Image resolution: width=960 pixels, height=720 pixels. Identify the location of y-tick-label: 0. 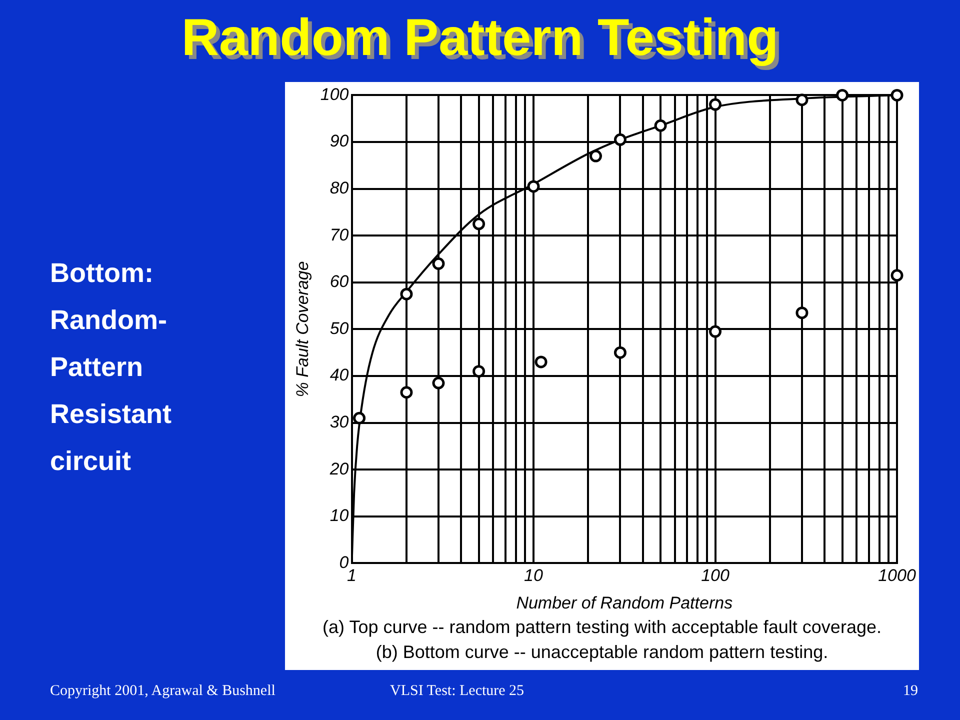
(344, 562).